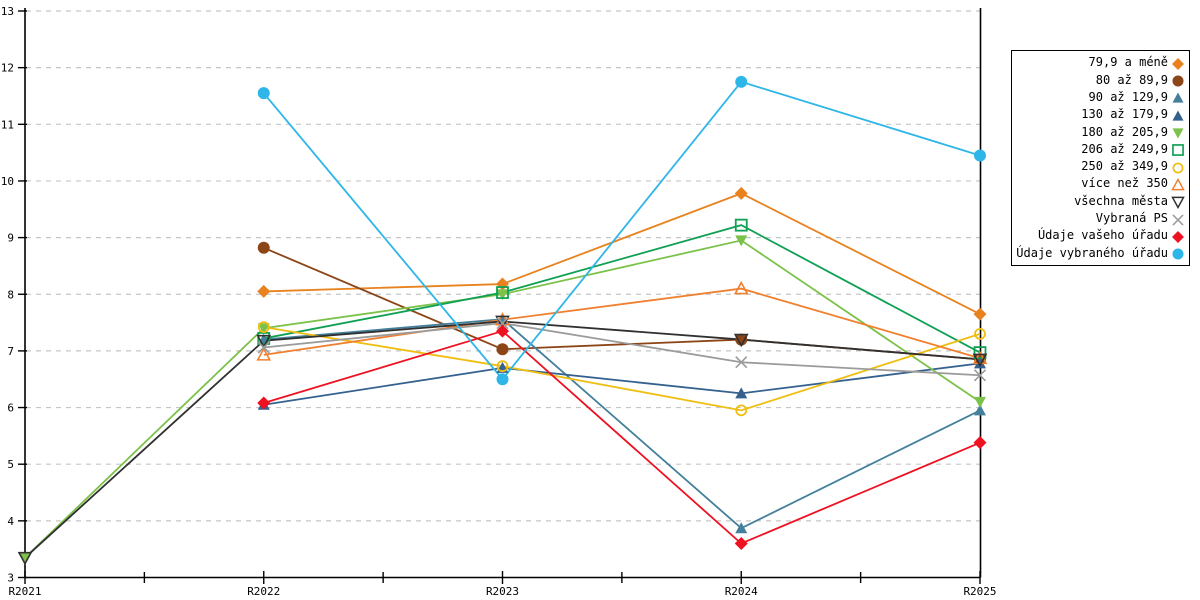 Image resolution: width=1200 pixels, height=600 pixels. I want to click on legend-item: 206 až 249,9, so click(1099, 149).